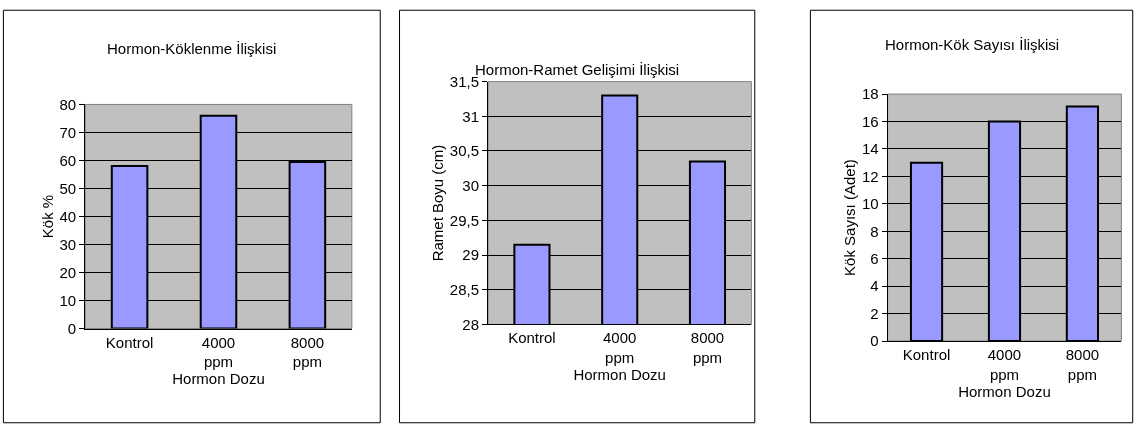 The image size is (1135, 432). I want to click on y-tick-label: 2, so click(874, 313).